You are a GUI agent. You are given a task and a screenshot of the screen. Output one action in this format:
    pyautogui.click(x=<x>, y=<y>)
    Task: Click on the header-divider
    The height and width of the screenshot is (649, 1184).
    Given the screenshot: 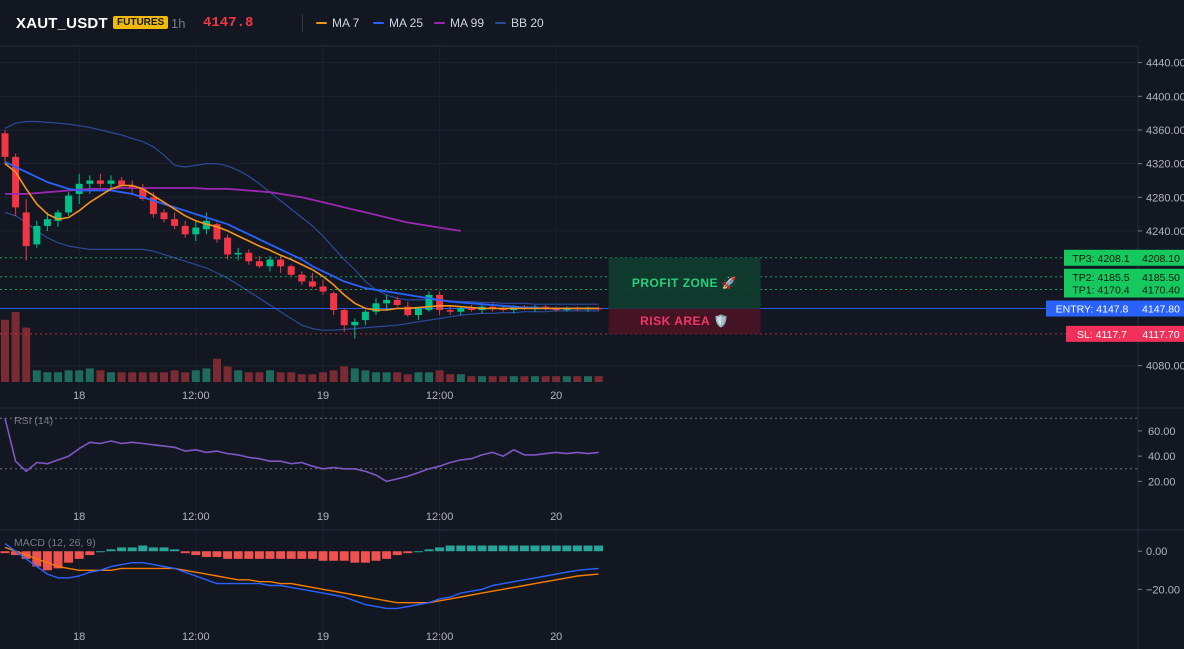 What is the action you would take?
    pyautogui.click(x=302, y=23)
    